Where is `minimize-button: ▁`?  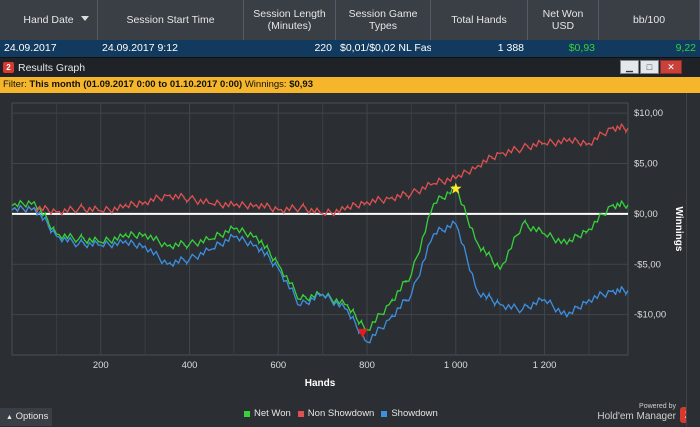
minimize-button: ▁ is located at coordinates (629, 67).